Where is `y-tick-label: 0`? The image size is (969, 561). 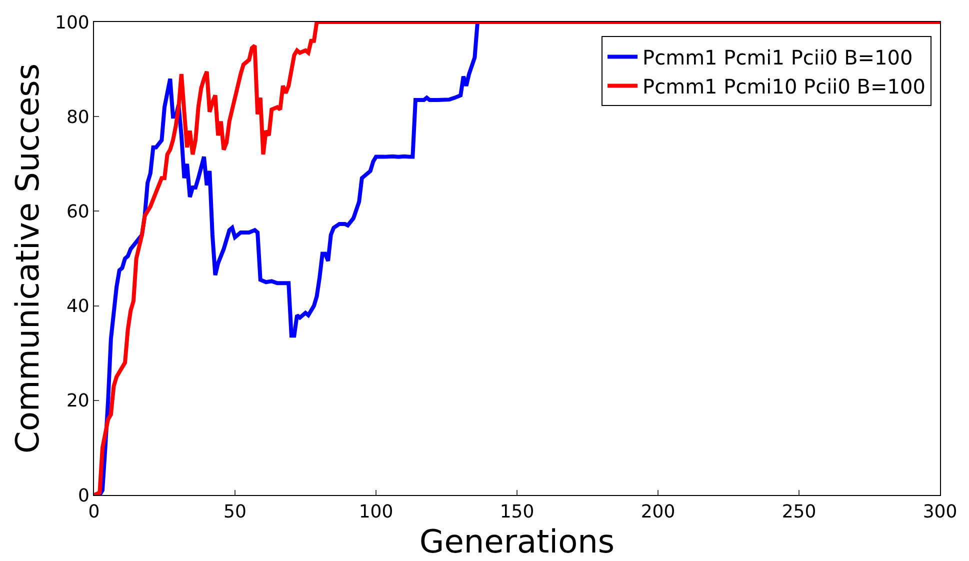
y-tick-label: 0 is located at coordinates (84, 495).